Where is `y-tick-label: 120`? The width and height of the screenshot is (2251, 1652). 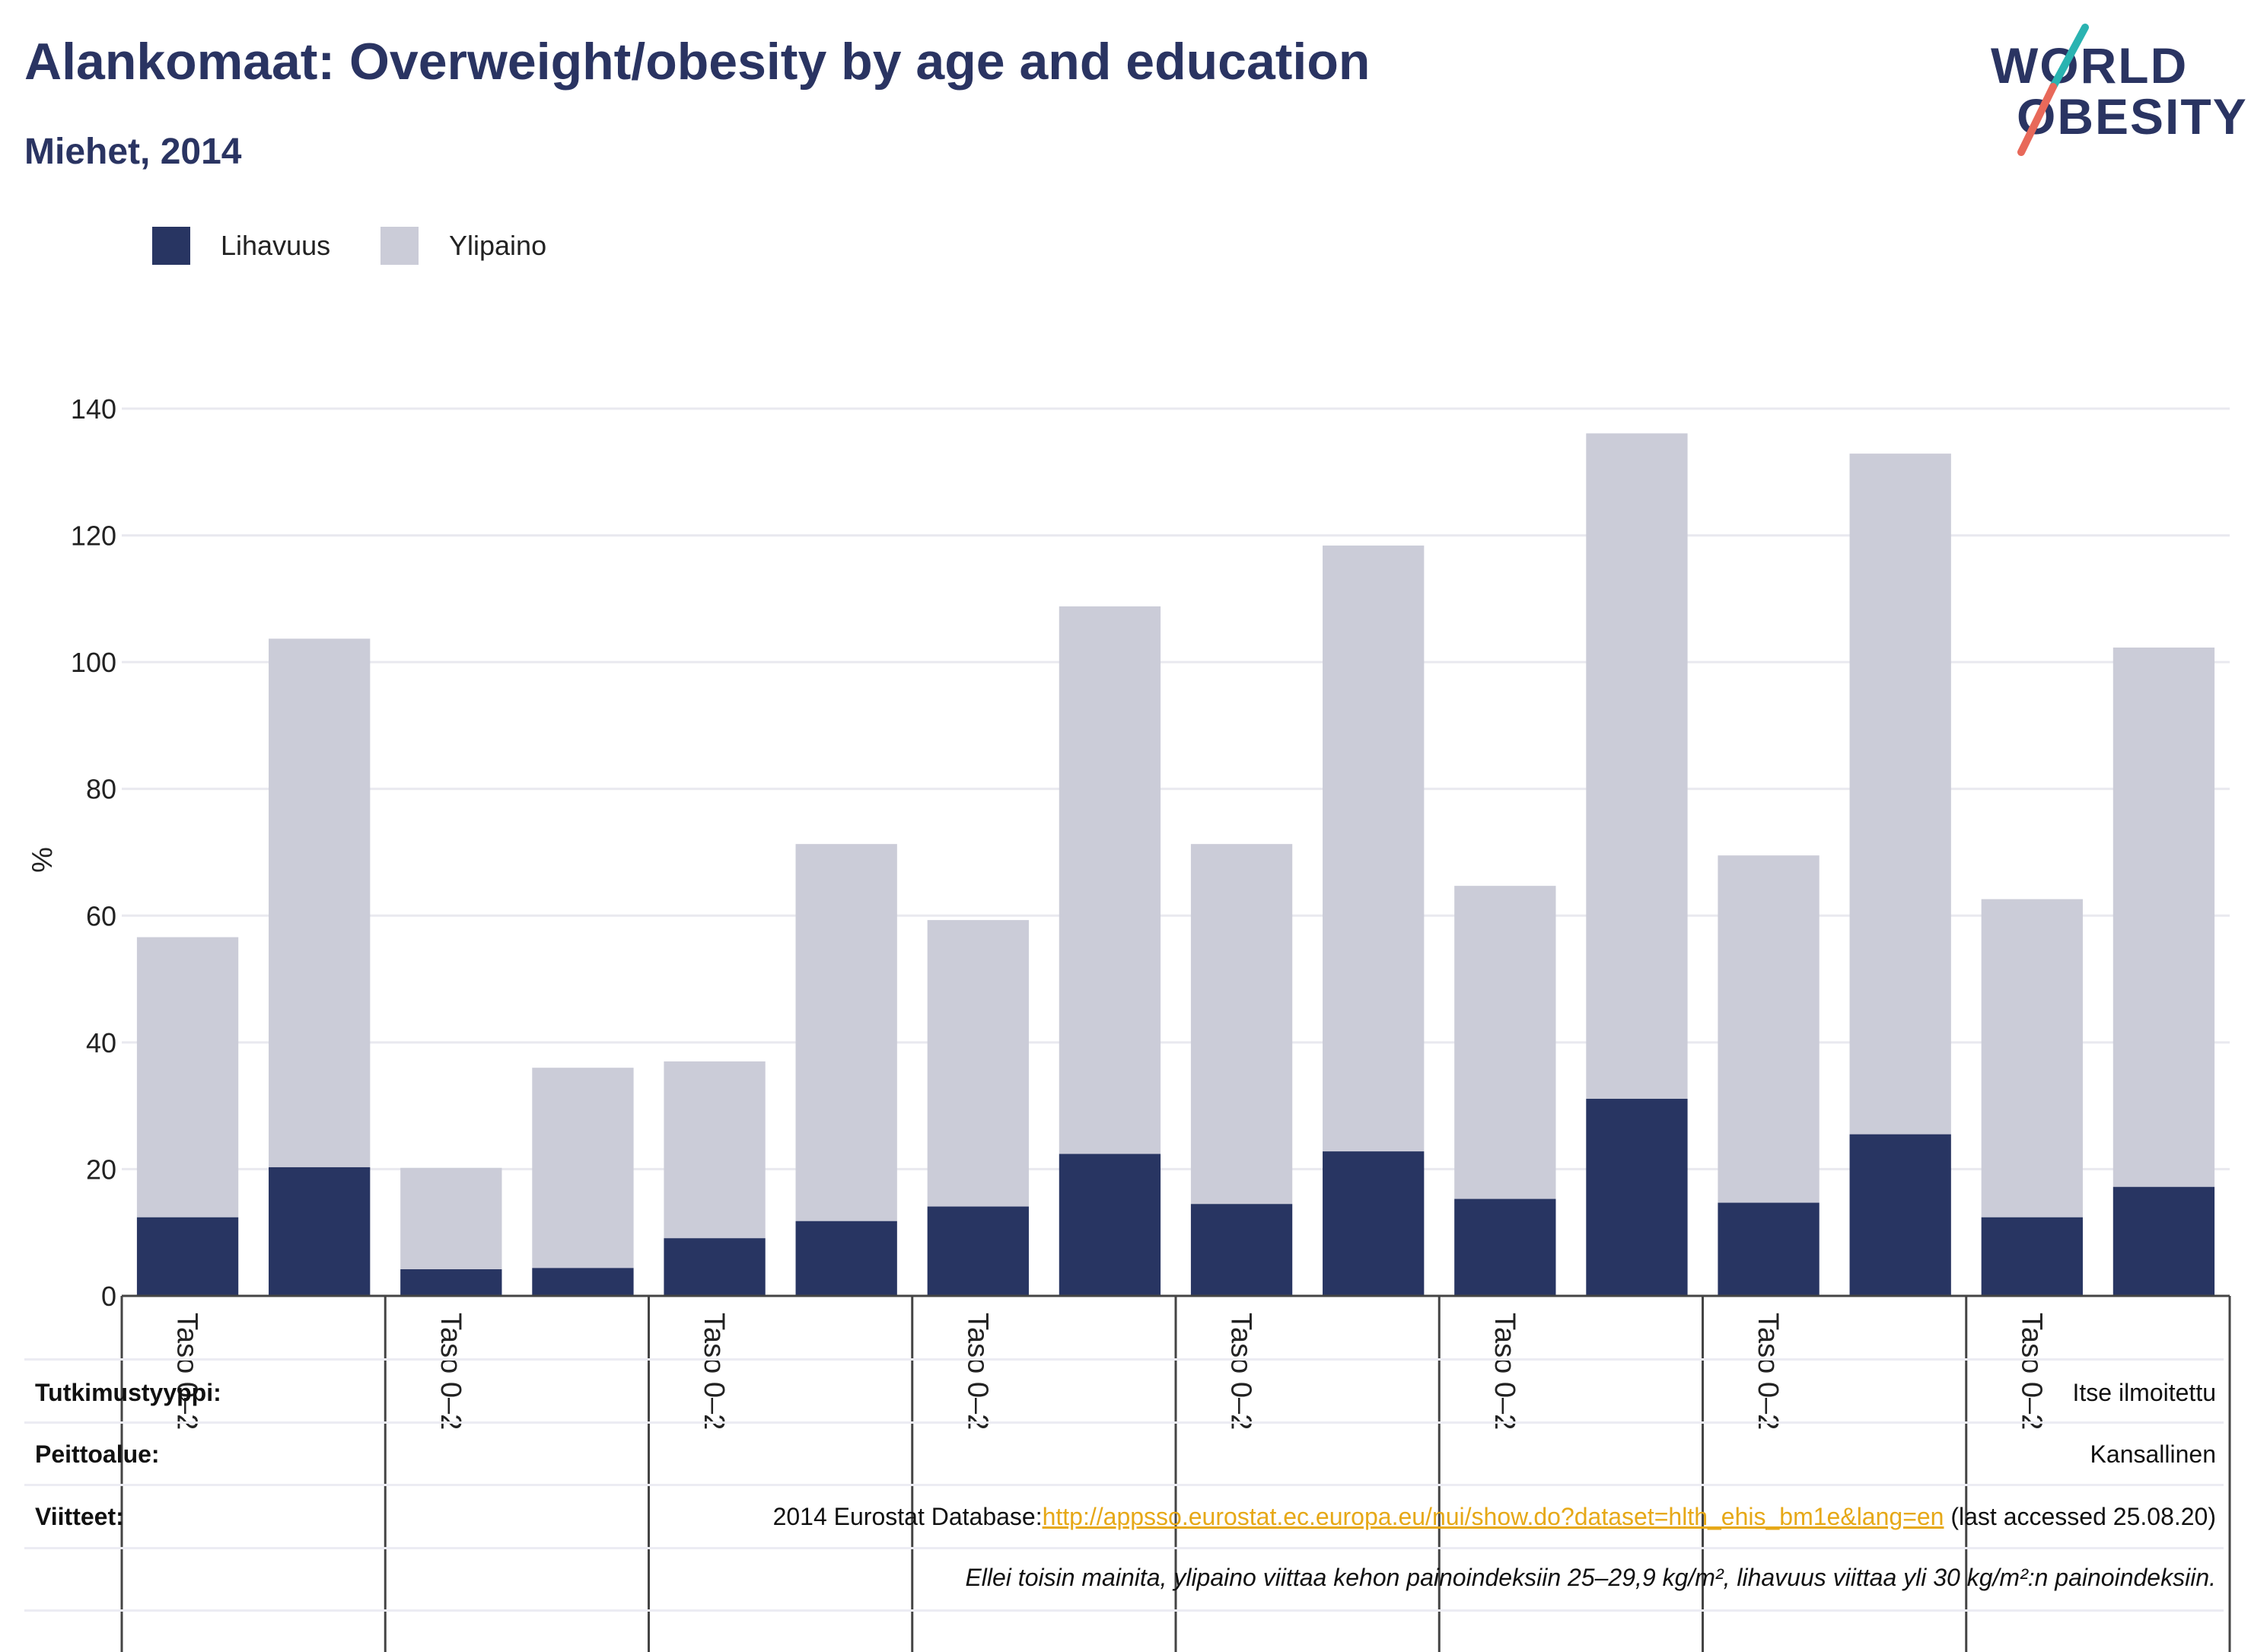 y-tick-label: 120 is located at coordinates (93, 536).